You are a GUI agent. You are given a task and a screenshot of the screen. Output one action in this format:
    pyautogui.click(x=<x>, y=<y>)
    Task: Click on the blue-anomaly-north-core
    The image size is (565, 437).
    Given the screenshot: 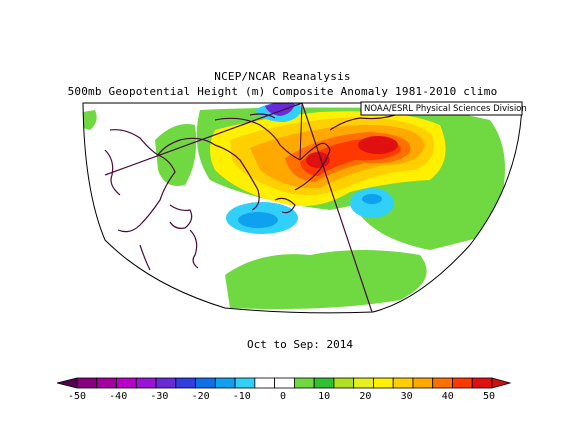 What is the action you would take?
    pyautogui.click(x=280, y=109)
    